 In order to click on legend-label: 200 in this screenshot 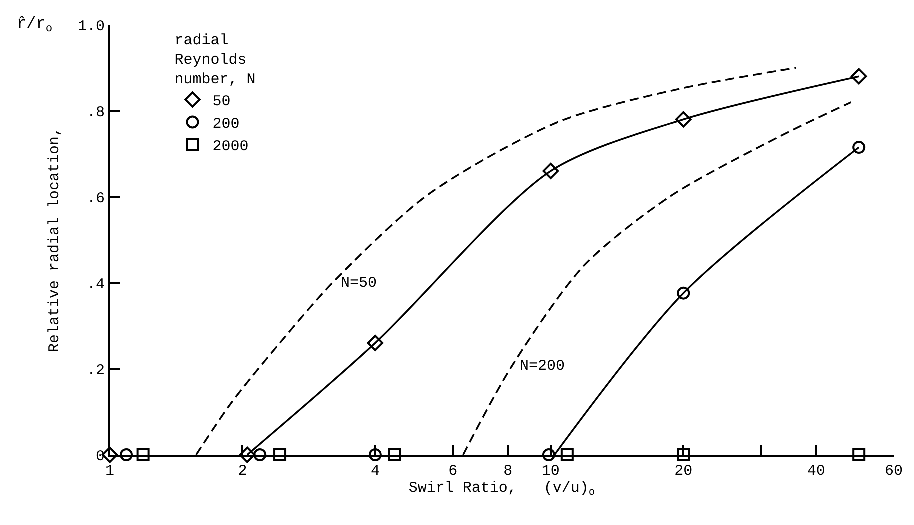, I will do `click(226, 125)`.